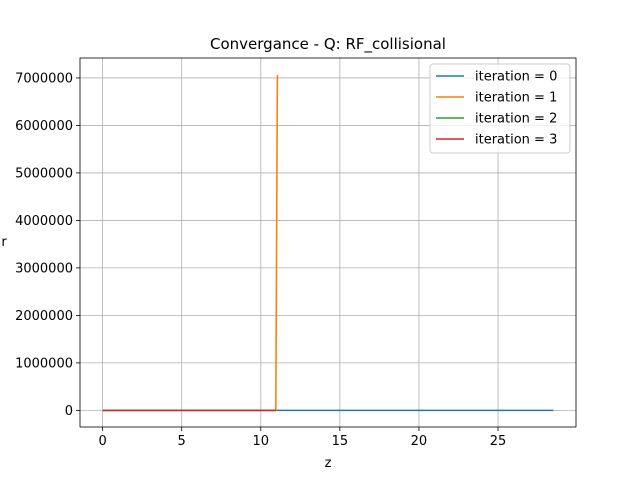  What do you see at coordinates (516, 119) in the screenshot?
I see `legend-label: iteration = 2` at bounding box center [516, 119].